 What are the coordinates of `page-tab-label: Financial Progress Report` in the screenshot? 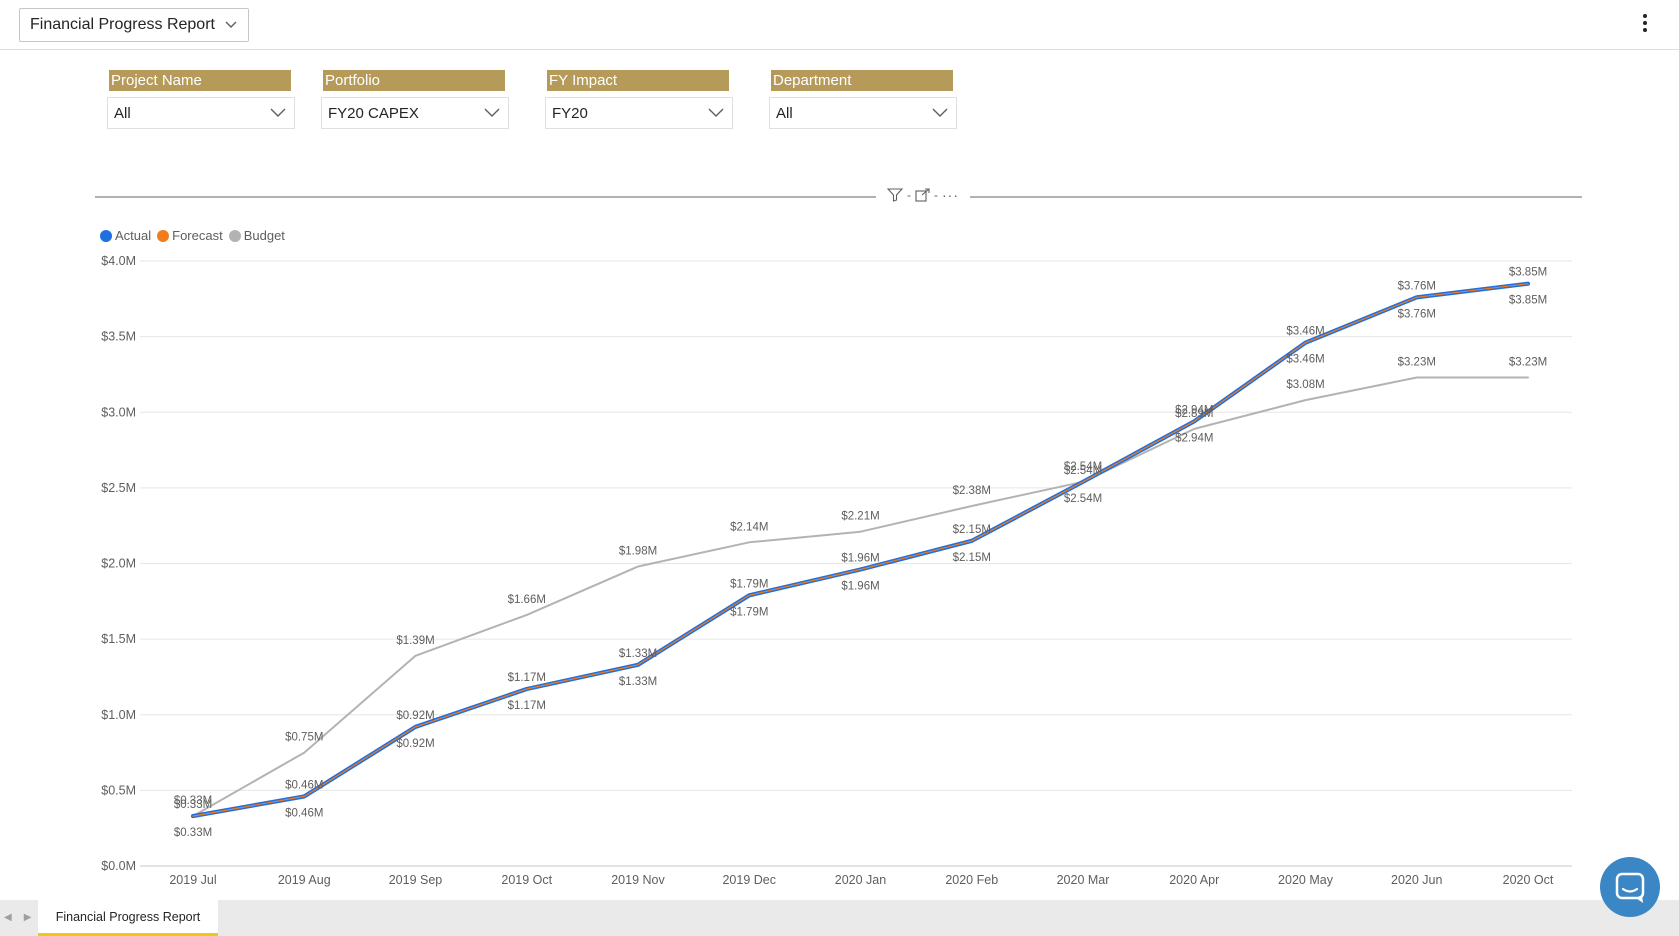 It's located at (128, 916).